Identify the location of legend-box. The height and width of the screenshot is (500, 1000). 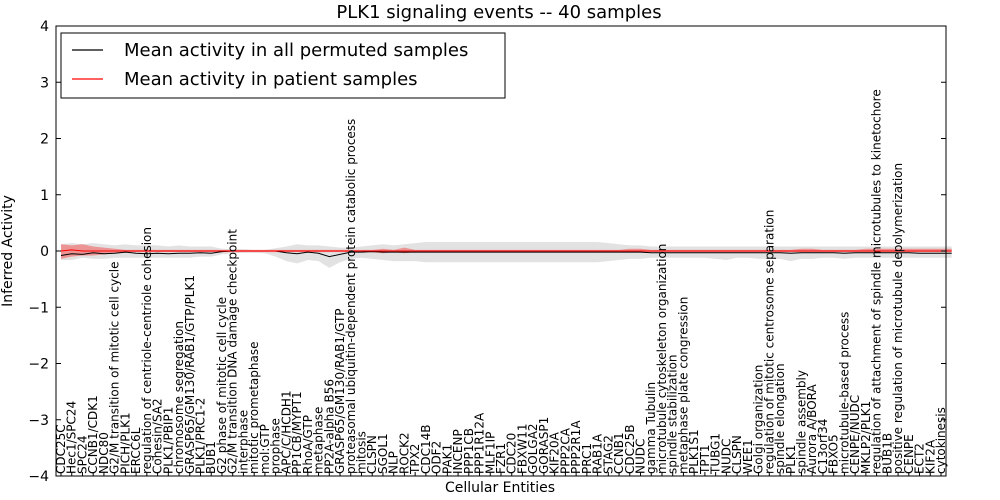
(283, 65).